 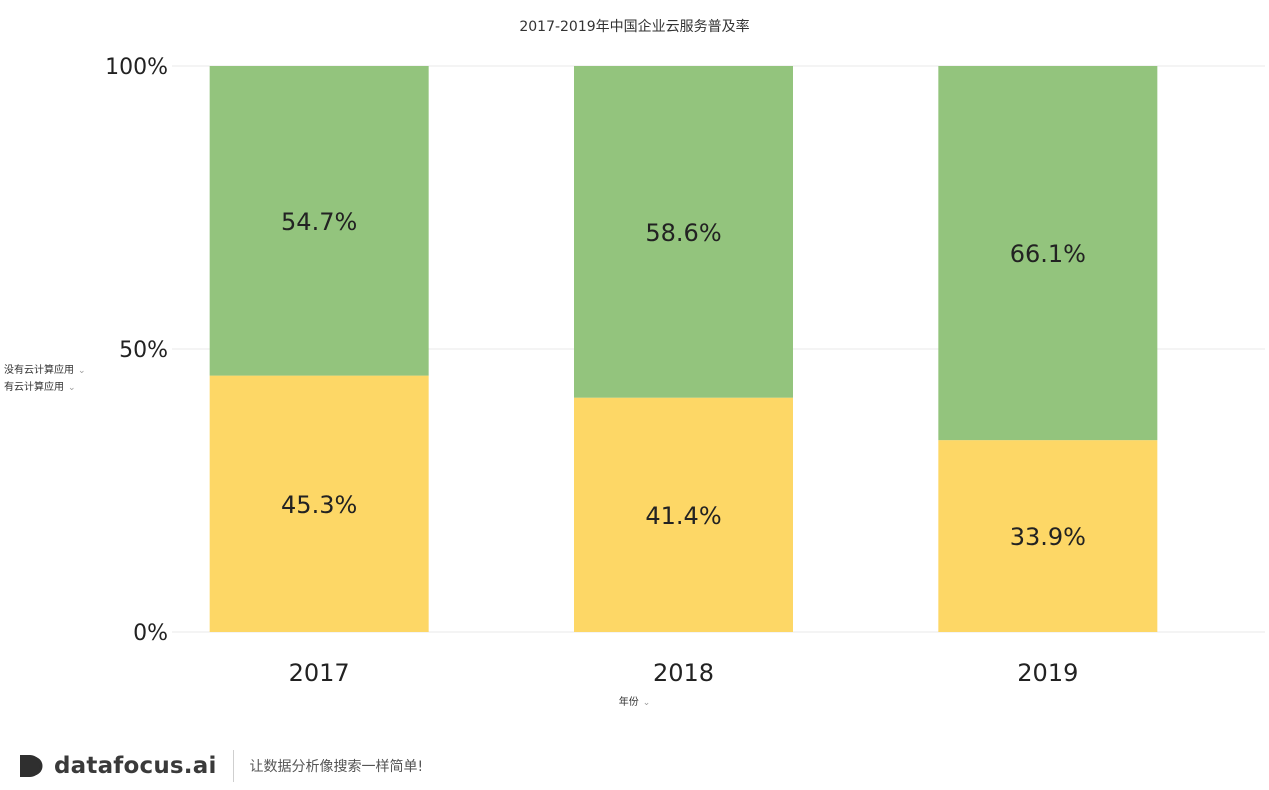 I want to click on datafocus-logo-icon, so click(x=31, y=766).